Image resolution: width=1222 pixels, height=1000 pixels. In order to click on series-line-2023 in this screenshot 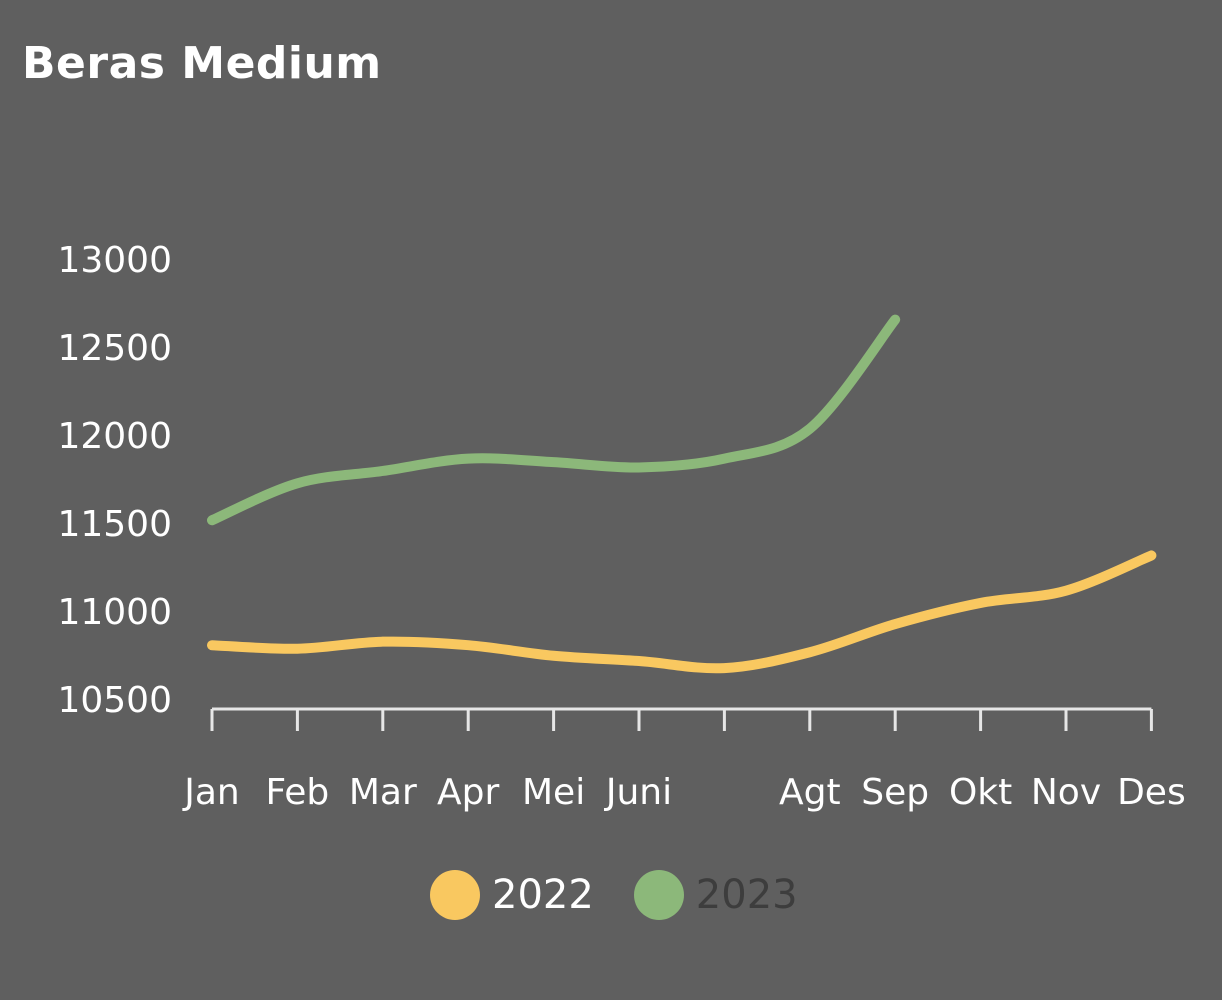, I will do `click(554, 420)`.